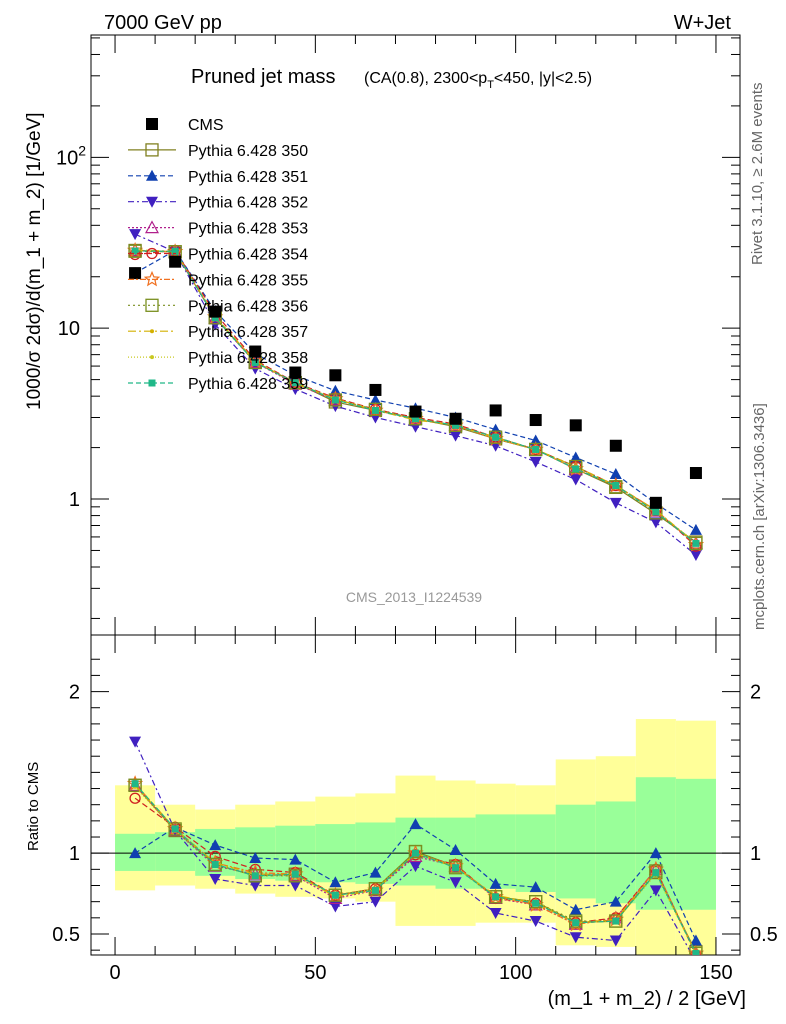 The width and height of the screenshot is (786, 1024). What do you see at coordinates (218, 358) in the screenshot?
I see `legend-item: Pythia 6.428 358` at bounding box center [218, 358].